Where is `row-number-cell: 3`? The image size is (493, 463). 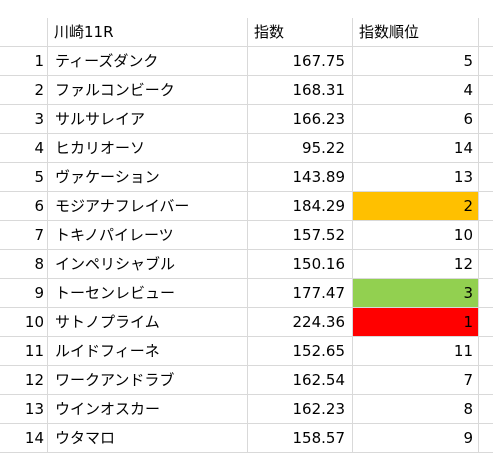
row-number-cell: 3 is located at coordinates (24, 119).